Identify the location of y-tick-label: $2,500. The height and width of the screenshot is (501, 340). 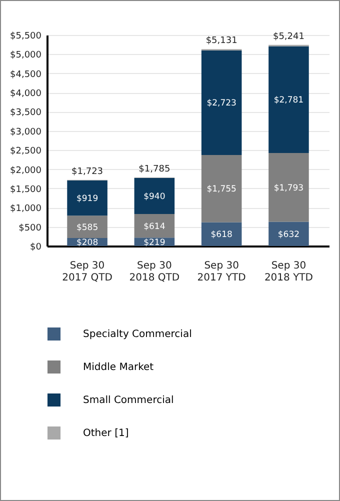
(26, 151).